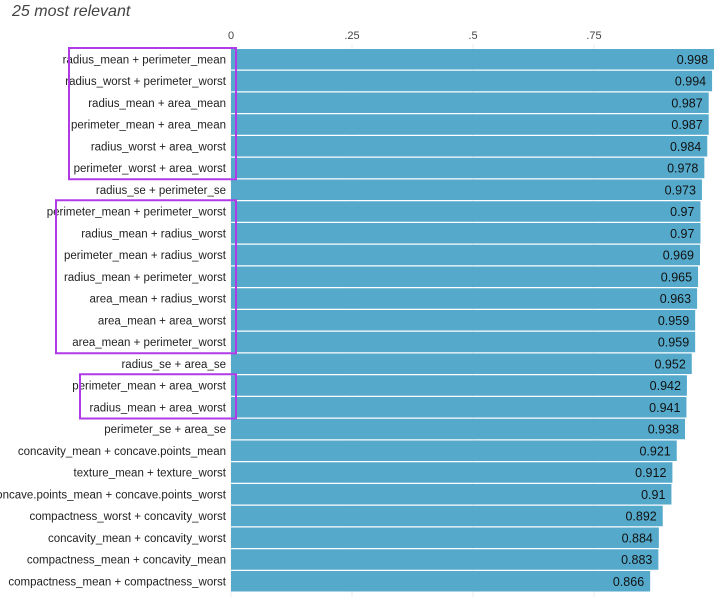 The height and width of the screenshot is (609, 727). I want to click on value-label: 0.952, so click(669, 364).